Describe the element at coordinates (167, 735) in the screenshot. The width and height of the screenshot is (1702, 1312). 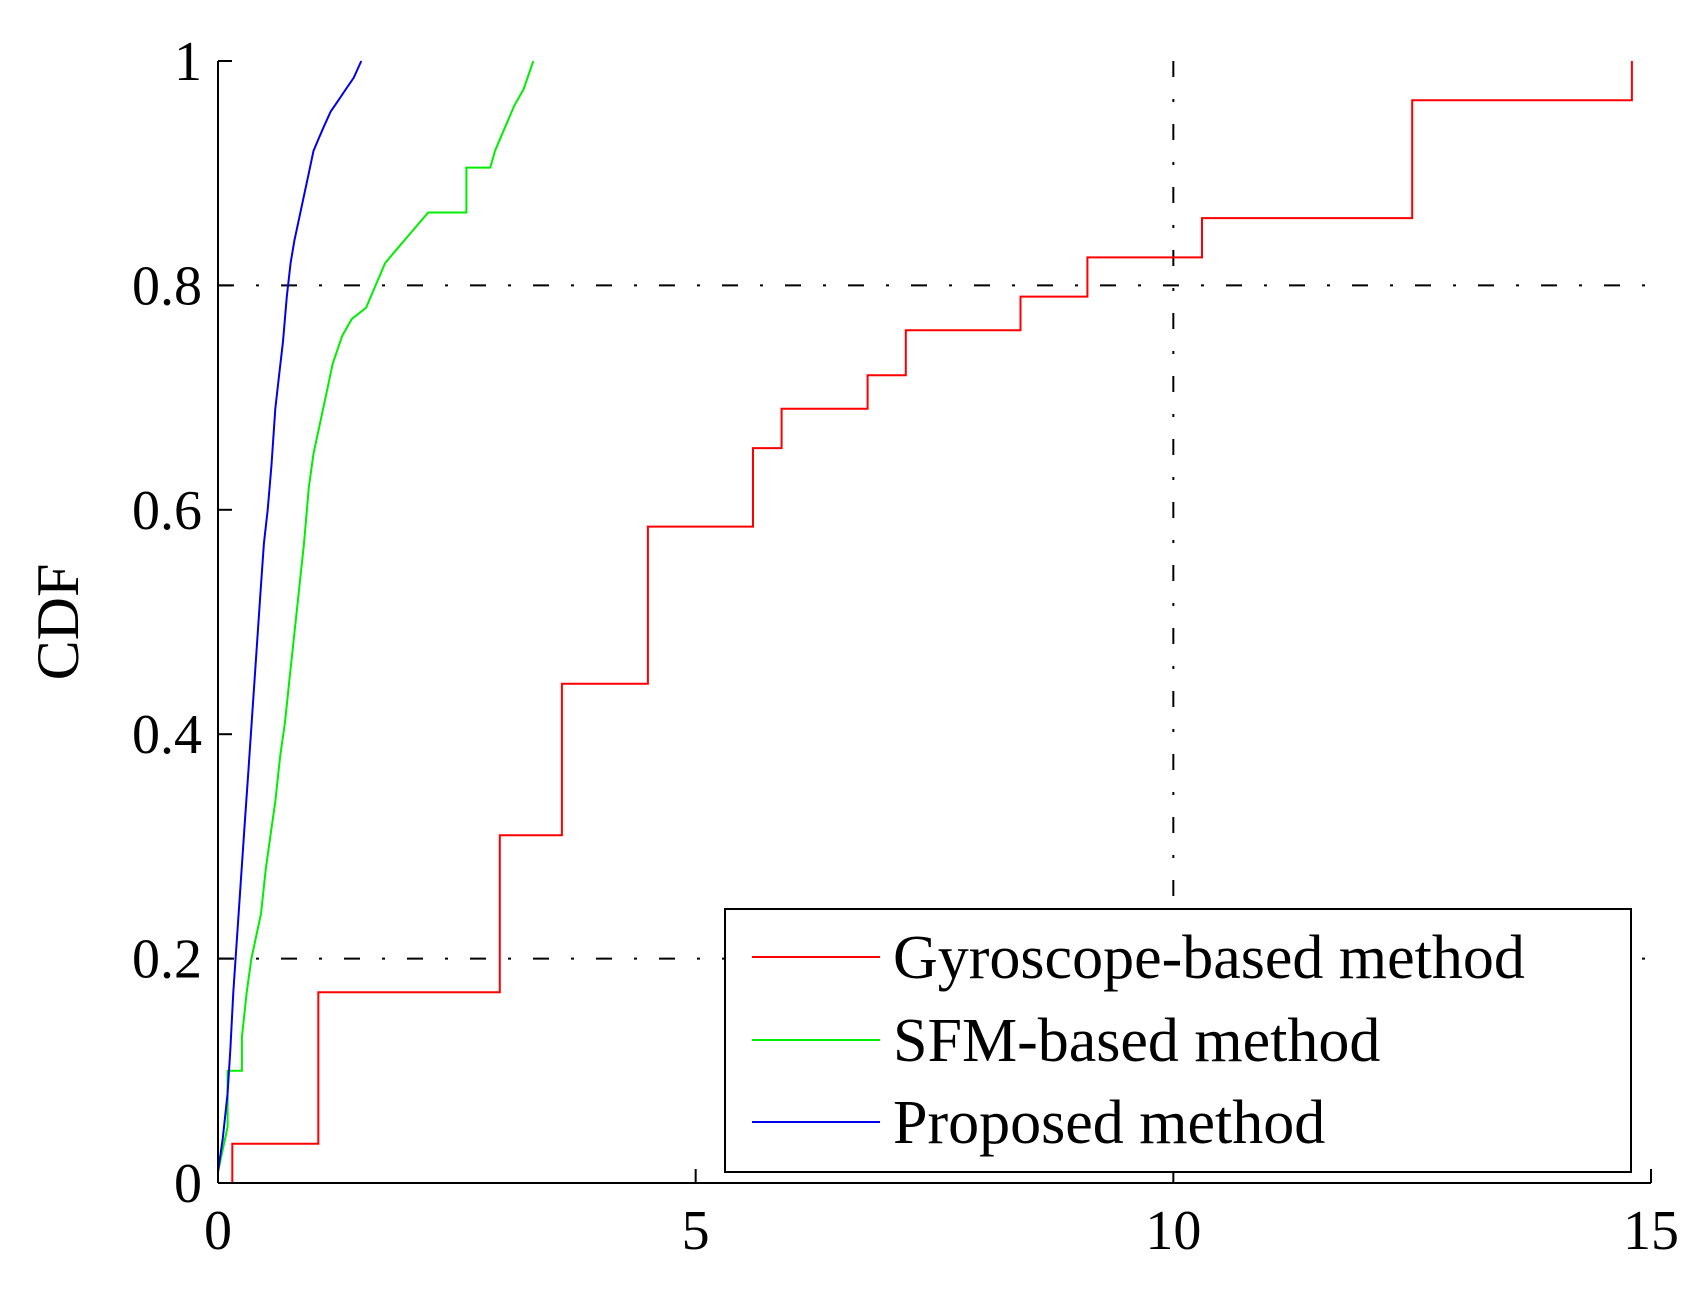
I see `y-tick-label-2: 0.4` at that location.